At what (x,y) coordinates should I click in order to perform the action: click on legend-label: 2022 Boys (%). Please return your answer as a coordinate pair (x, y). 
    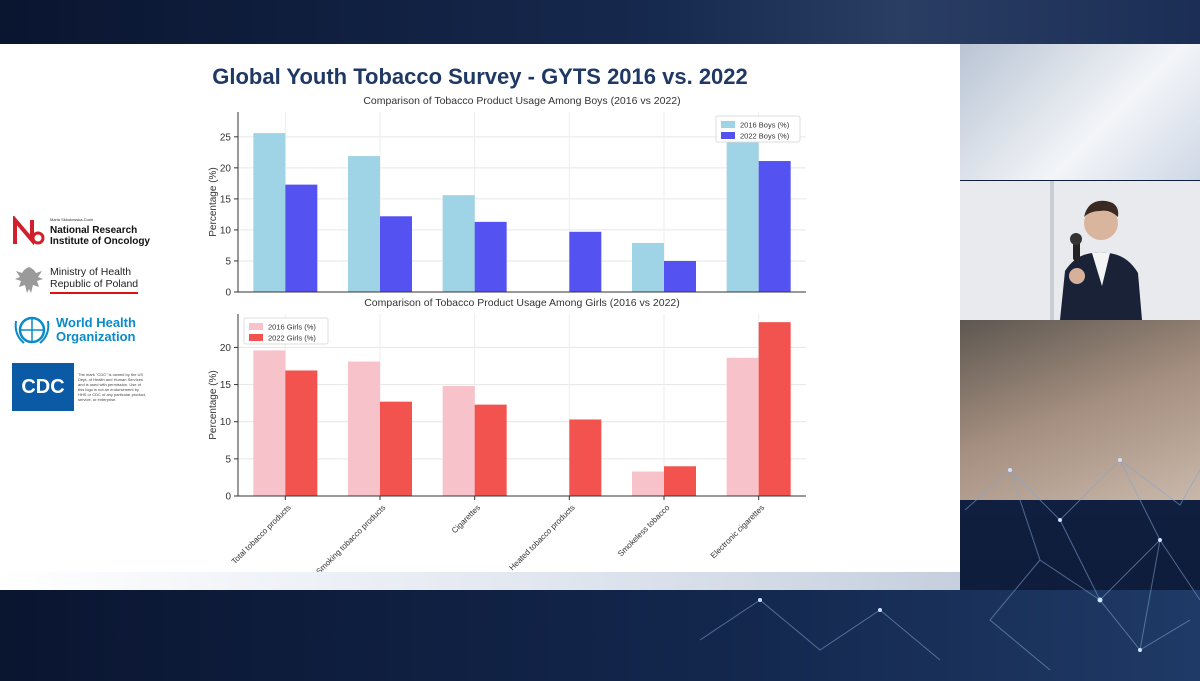
    Looking at the image, I should click on (765, 136).